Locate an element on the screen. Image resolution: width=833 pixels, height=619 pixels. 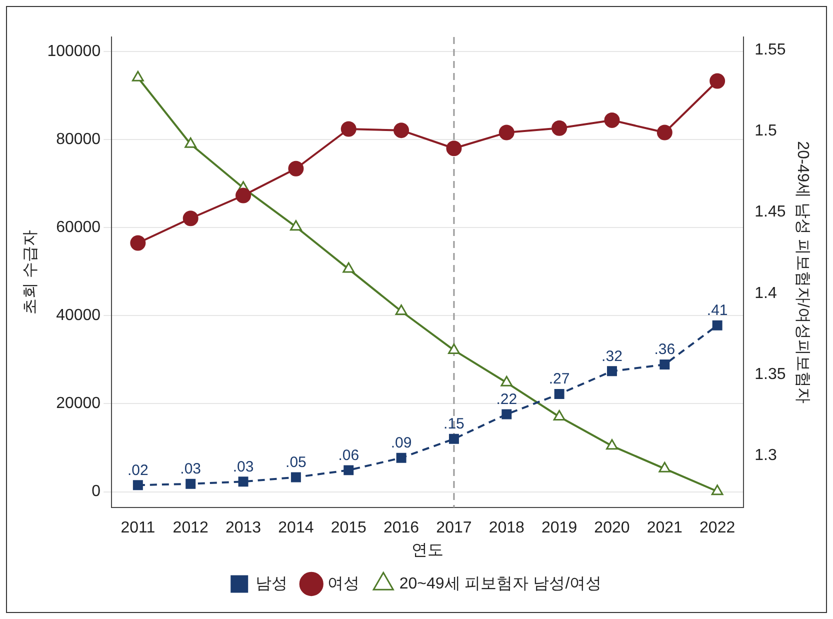
annotation: .36 is located at coordinates (665, 349).